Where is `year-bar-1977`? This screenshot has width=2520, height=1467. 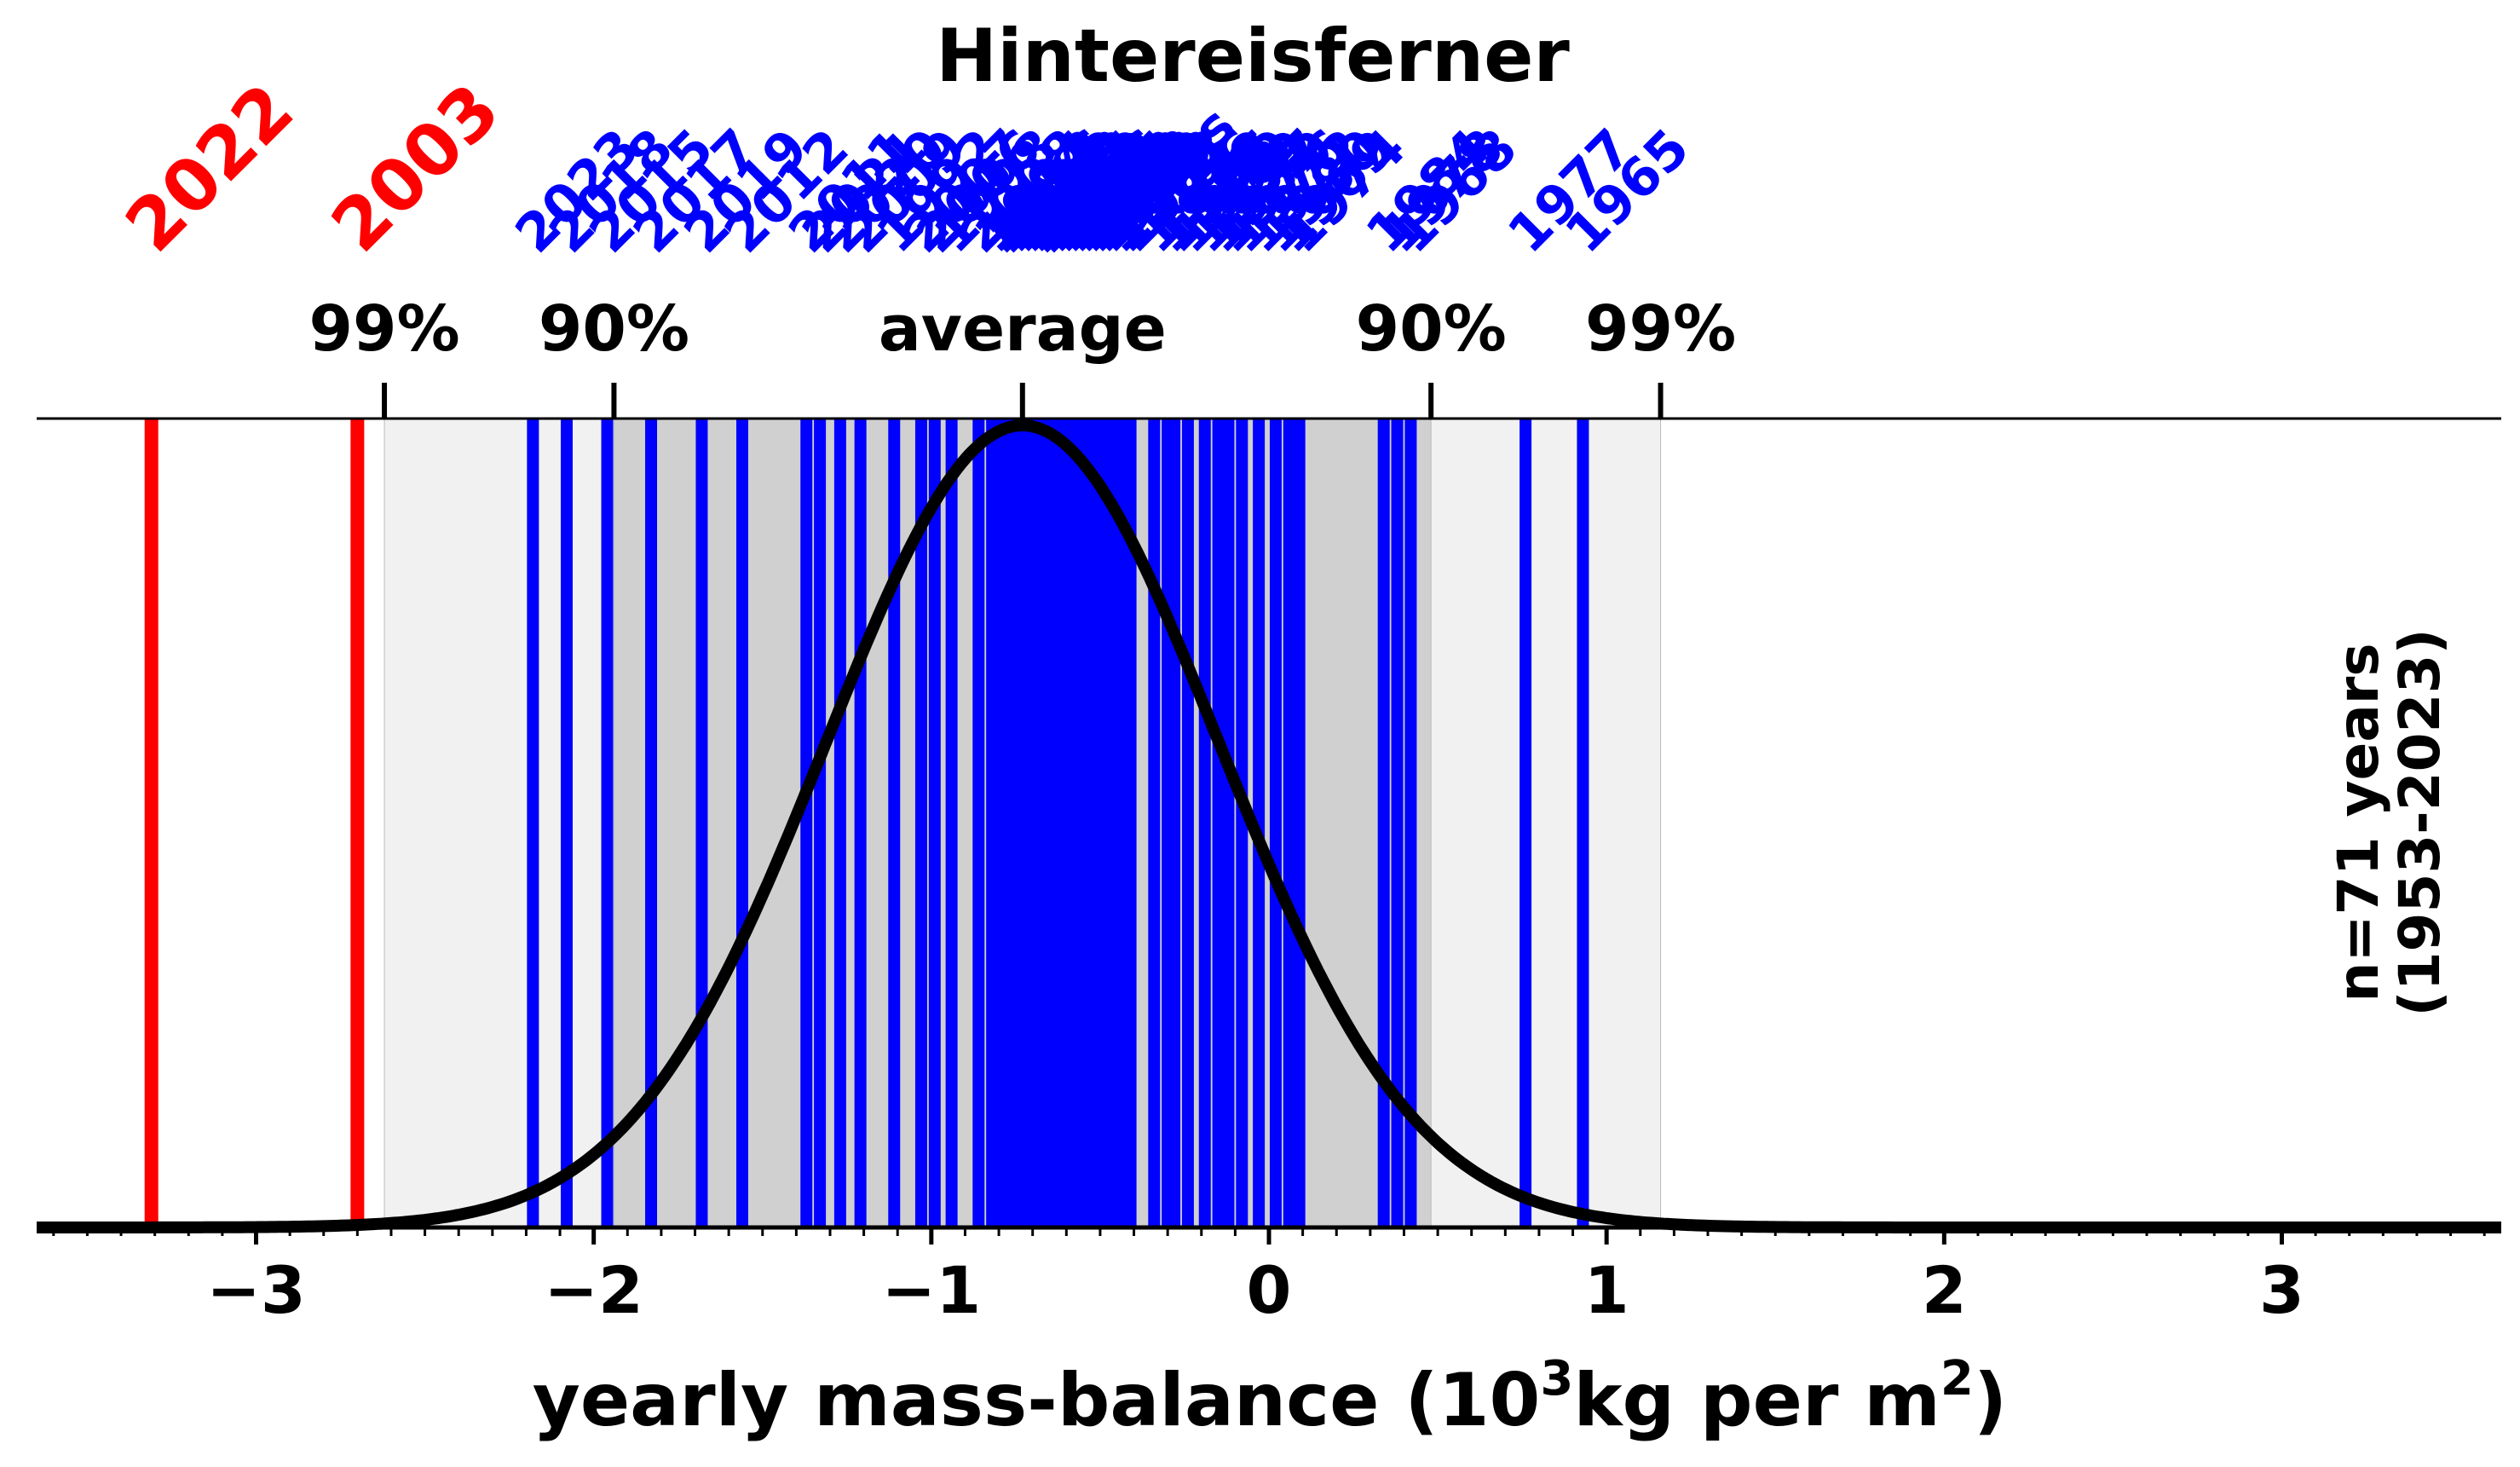
year-bar-1977 is located at coordinates (1525, 823).